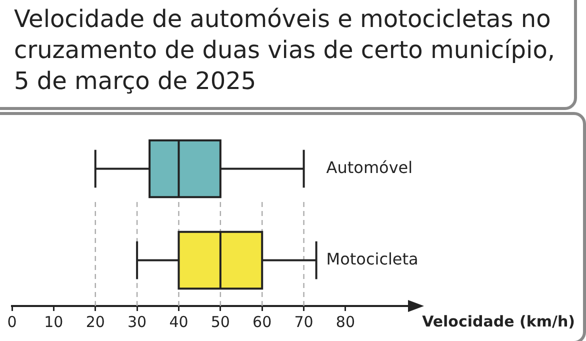 This screenshot has width=586, height=341. Describe the element at coordinates (54, 321) in the screenshot. I see `x-tick-label: 10` at that location.